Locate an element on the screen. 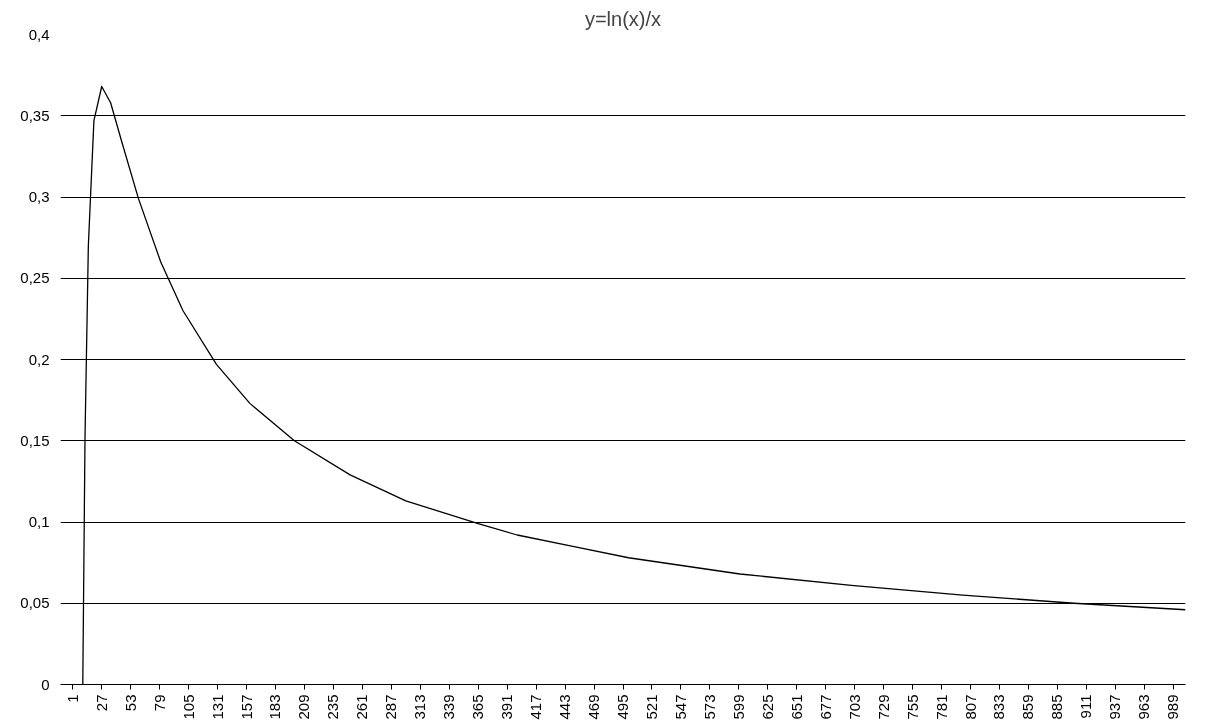 The image size is (1209, 726). x-tick-label: 365 is located at coordinates (478, 707).